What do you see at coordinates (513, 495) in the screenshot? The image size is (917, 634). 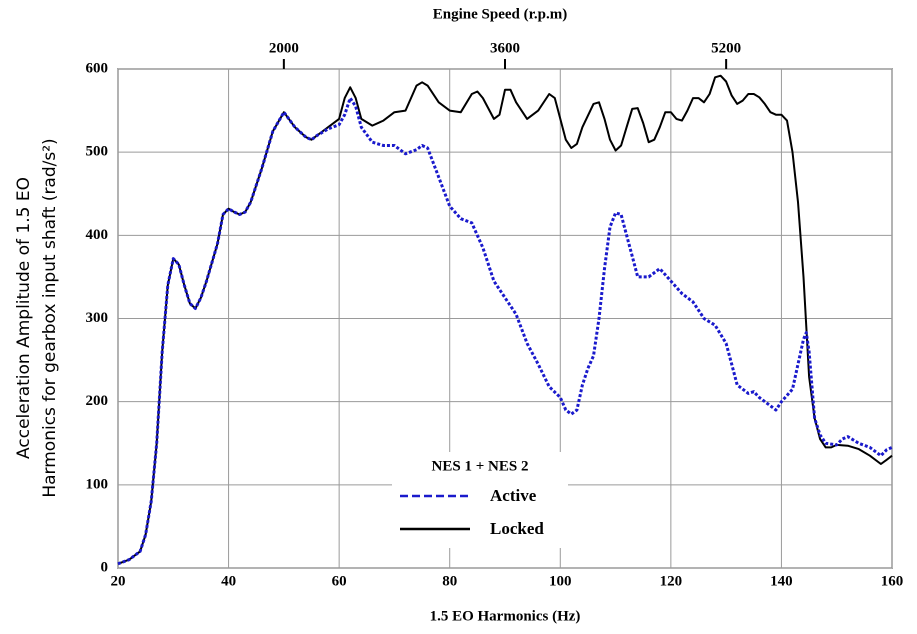 I see `legend-label: Active` at bounding box center [513, 495].